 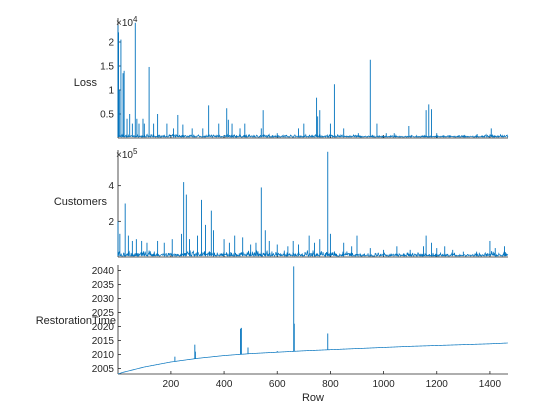 I want to click on axis-multiplier: ×10⁴, so click(x=127, y=22).